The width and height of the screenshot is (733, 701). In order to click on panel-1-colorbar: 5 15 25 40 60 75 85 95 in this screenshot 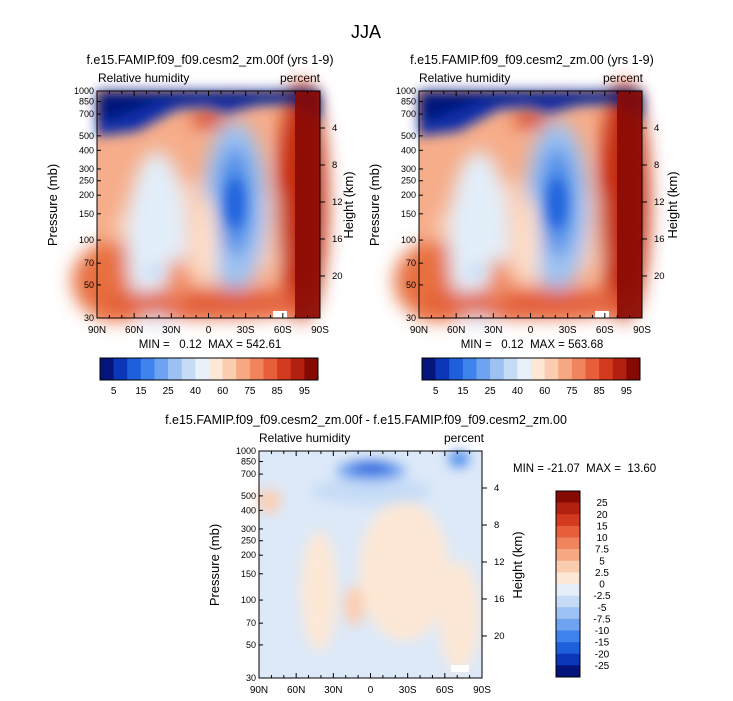, I will do `click(209, 377)`.